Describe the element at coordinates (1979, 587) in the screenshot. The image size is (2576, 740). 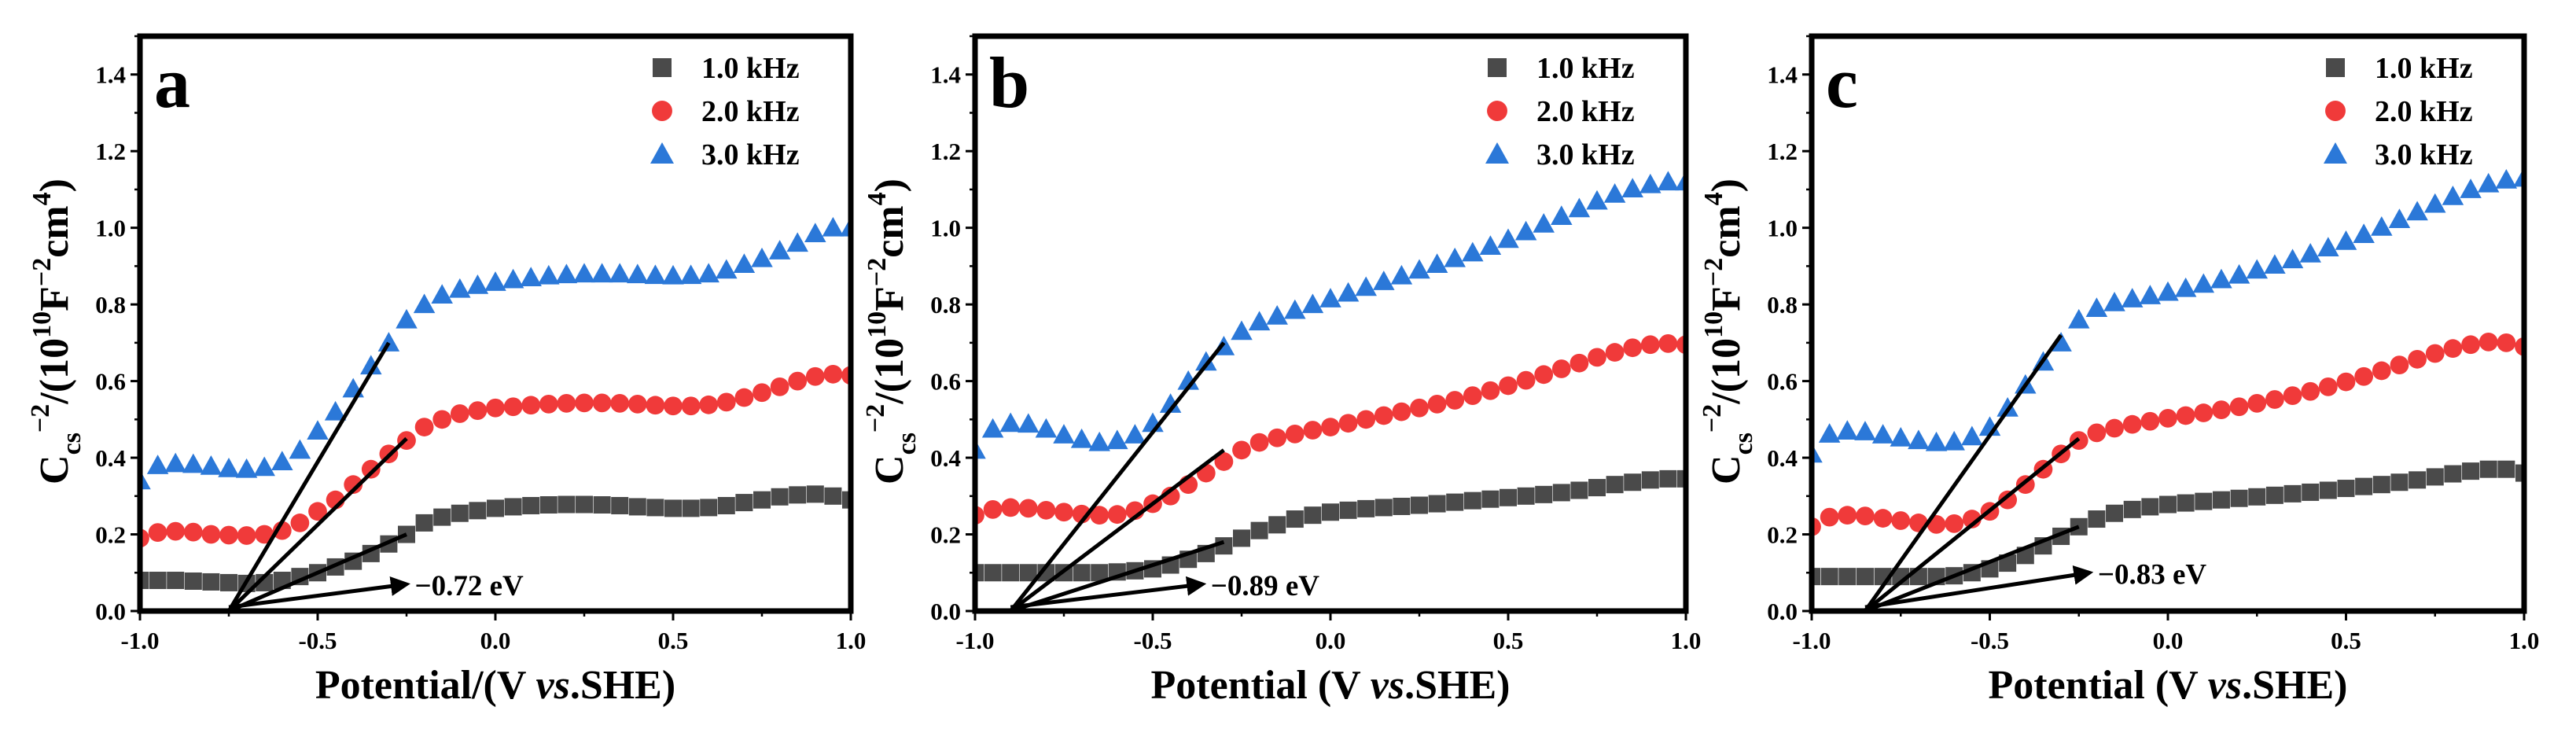
I see `annotation-arrow` at that location.